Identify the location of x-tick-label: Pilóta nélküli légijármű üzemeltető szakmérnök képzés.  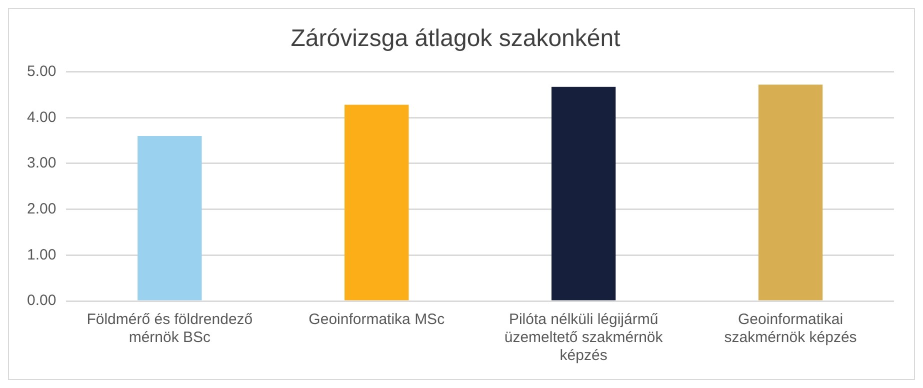
(584, 337).